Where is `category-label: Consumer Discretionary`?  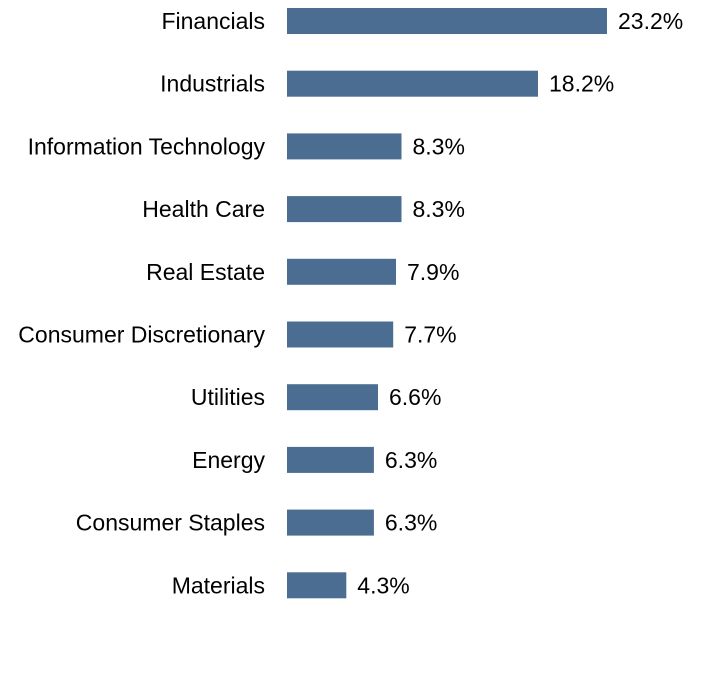 category-label: Consumer Discretionary is located at coordinates (141, 335).